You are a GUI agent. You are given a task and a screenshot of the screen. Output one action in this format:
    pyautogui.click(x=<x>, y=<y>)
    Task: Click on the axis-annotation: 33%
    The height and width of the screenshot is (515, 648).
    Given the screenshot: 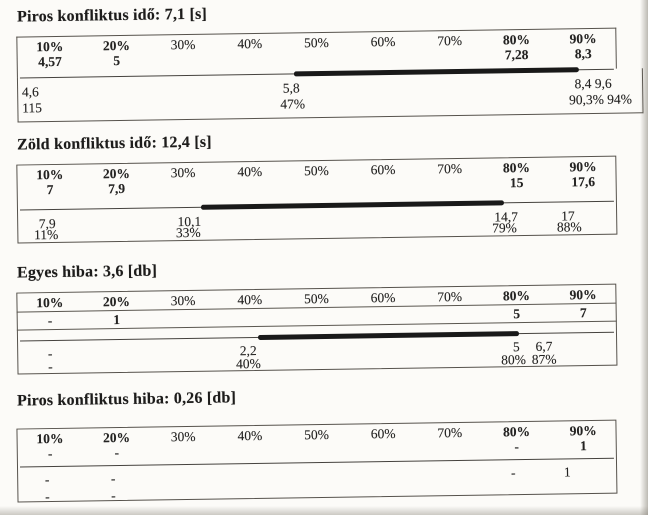 What is the action you would take?
    pyautogui.click(x=188, y=232)
    